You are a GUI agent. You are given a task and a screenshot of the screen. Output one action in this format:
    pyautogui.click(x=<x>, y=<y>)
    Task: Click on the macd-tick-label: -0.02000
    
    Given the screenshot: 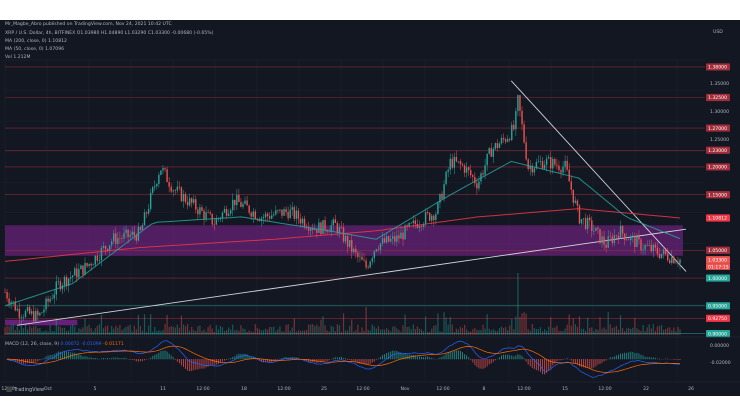 What is the action you would take?
    pyautogui.click(x=720, y=363)
    